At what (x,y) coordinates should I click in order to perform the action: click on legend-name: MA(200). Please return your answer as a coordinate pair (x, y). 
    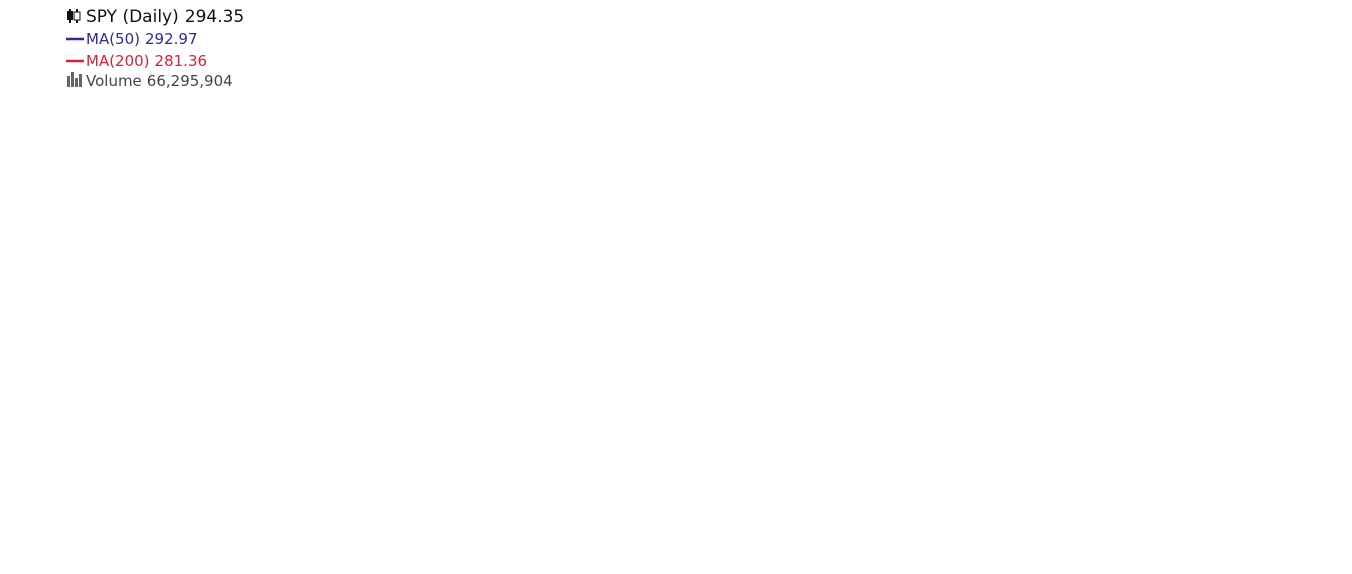
    Looking at the image, I should click on (118, 61).